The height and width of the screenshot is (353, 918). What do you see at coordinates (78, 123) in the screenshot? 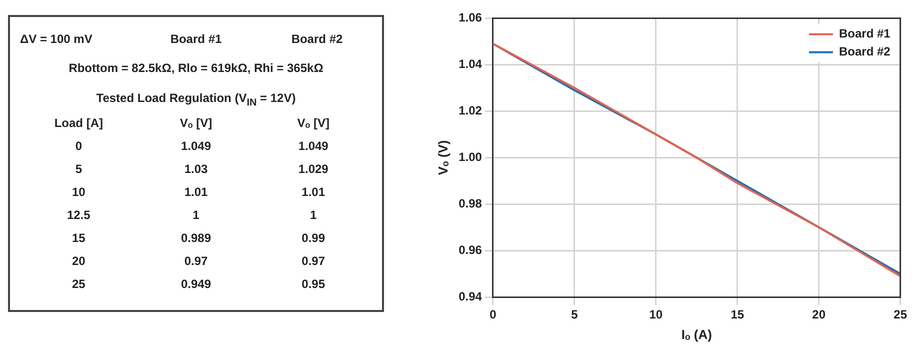
I see `text: Load [A]` at bounding box center [78, 123].